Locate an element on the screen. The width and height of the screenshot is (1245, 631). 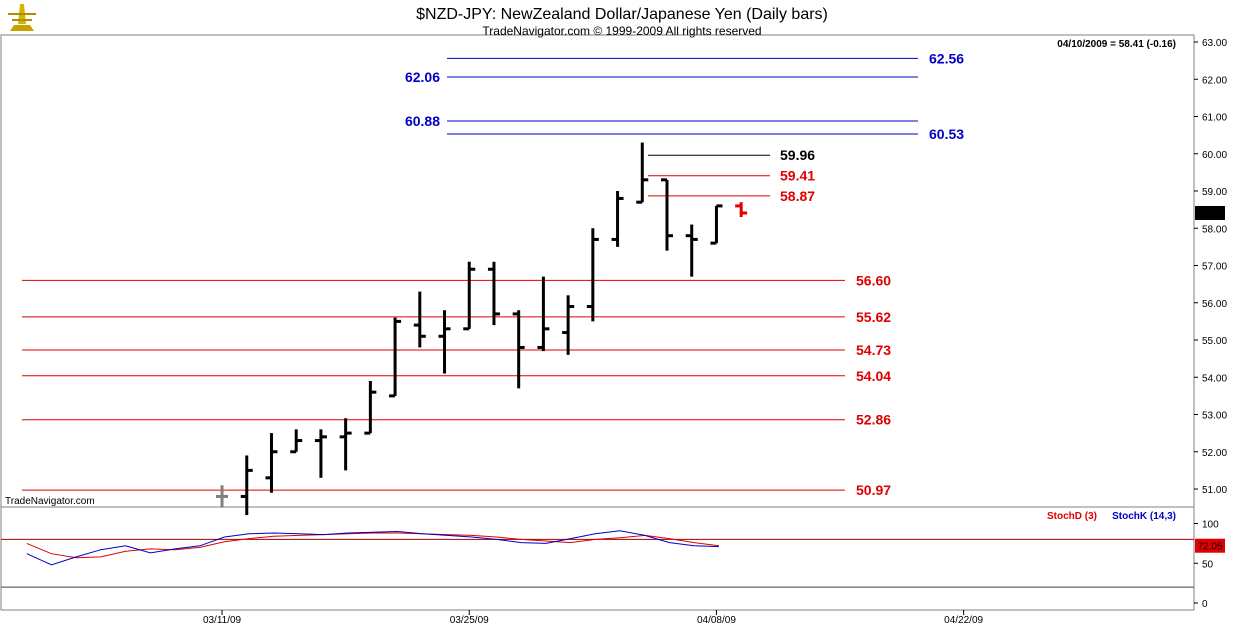
last-quote-label: 04/10/2009 = 58.41 (-0.16) is located at coordinates (1116, 44).